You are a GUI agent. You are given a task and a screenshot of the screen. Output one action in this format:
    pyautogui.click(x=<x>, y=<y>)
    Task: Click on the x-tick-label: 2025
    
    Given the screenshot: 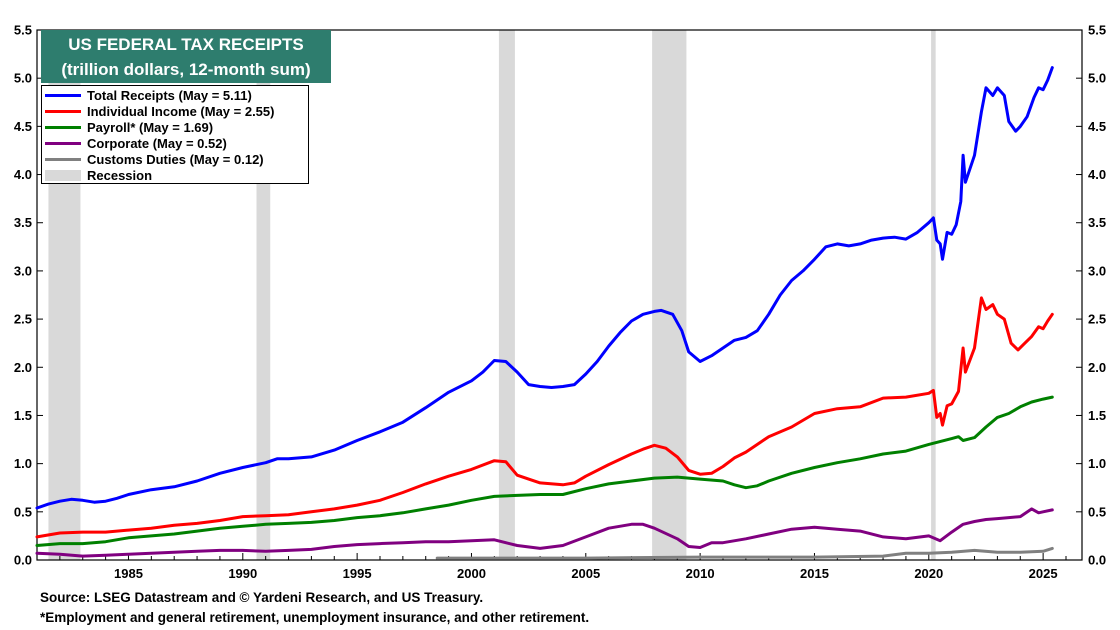 What is the action you would take?
    pyautogui.click(x=1043, y=573)
    